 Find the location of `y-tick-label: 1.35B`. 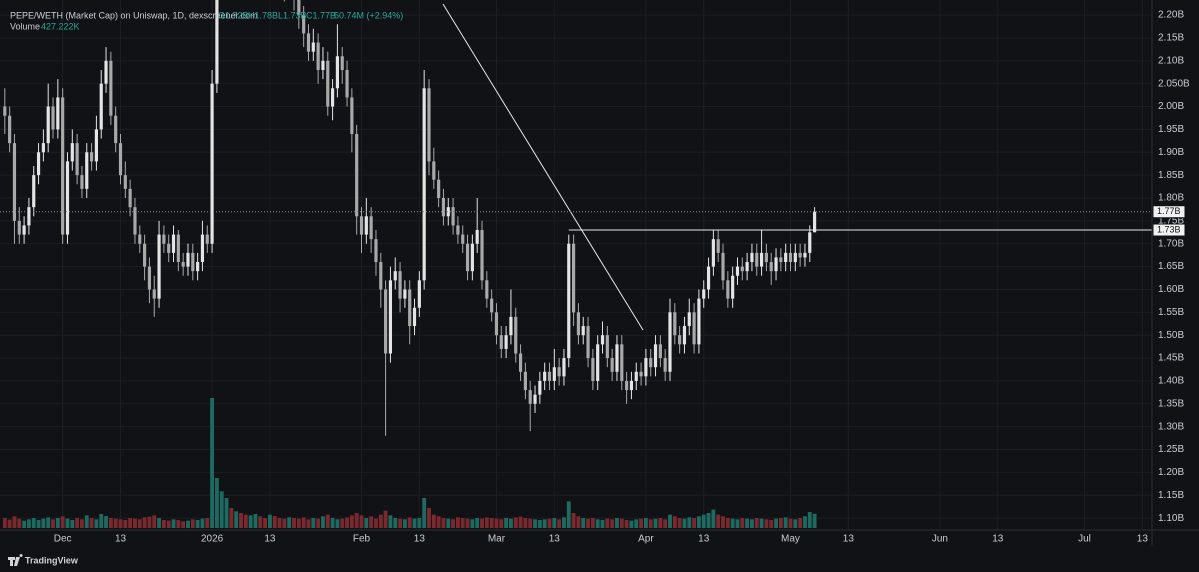

y-tick-label: 1.35B is located at coordinates (1171, 403).